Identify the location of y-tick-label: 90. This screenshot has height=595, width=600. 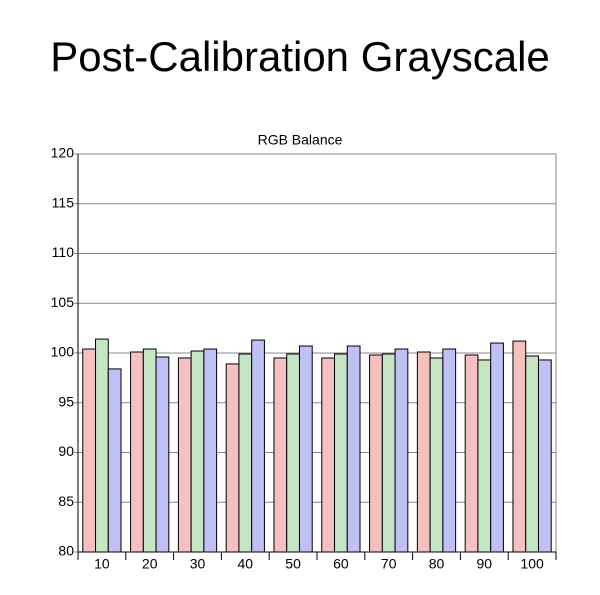
(66, 451).